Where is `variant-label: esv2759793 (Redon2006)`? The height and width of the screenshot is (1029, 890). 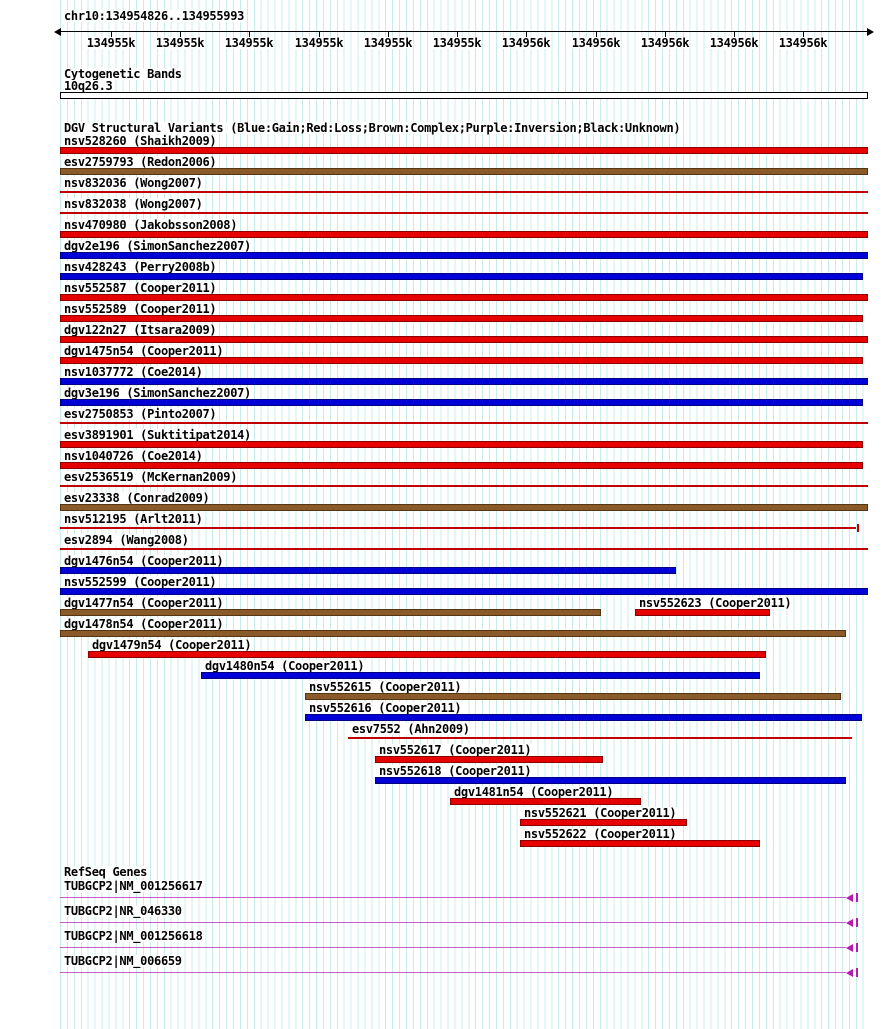
variant-label: esv2759793 (Redon2006) is located at coordinates (140, 162).